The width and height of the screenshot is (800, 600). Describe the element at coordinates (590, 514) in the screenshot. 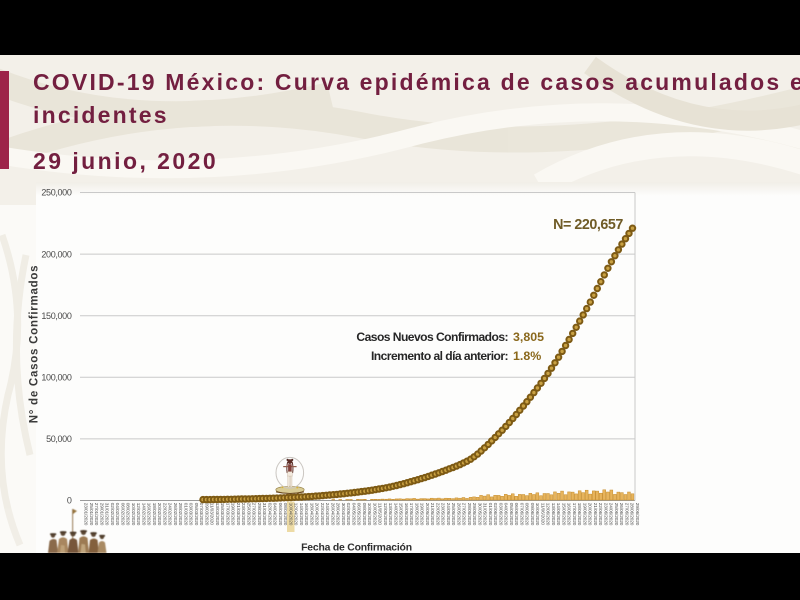

I see `svg-text: 20/06/2020` at that location.